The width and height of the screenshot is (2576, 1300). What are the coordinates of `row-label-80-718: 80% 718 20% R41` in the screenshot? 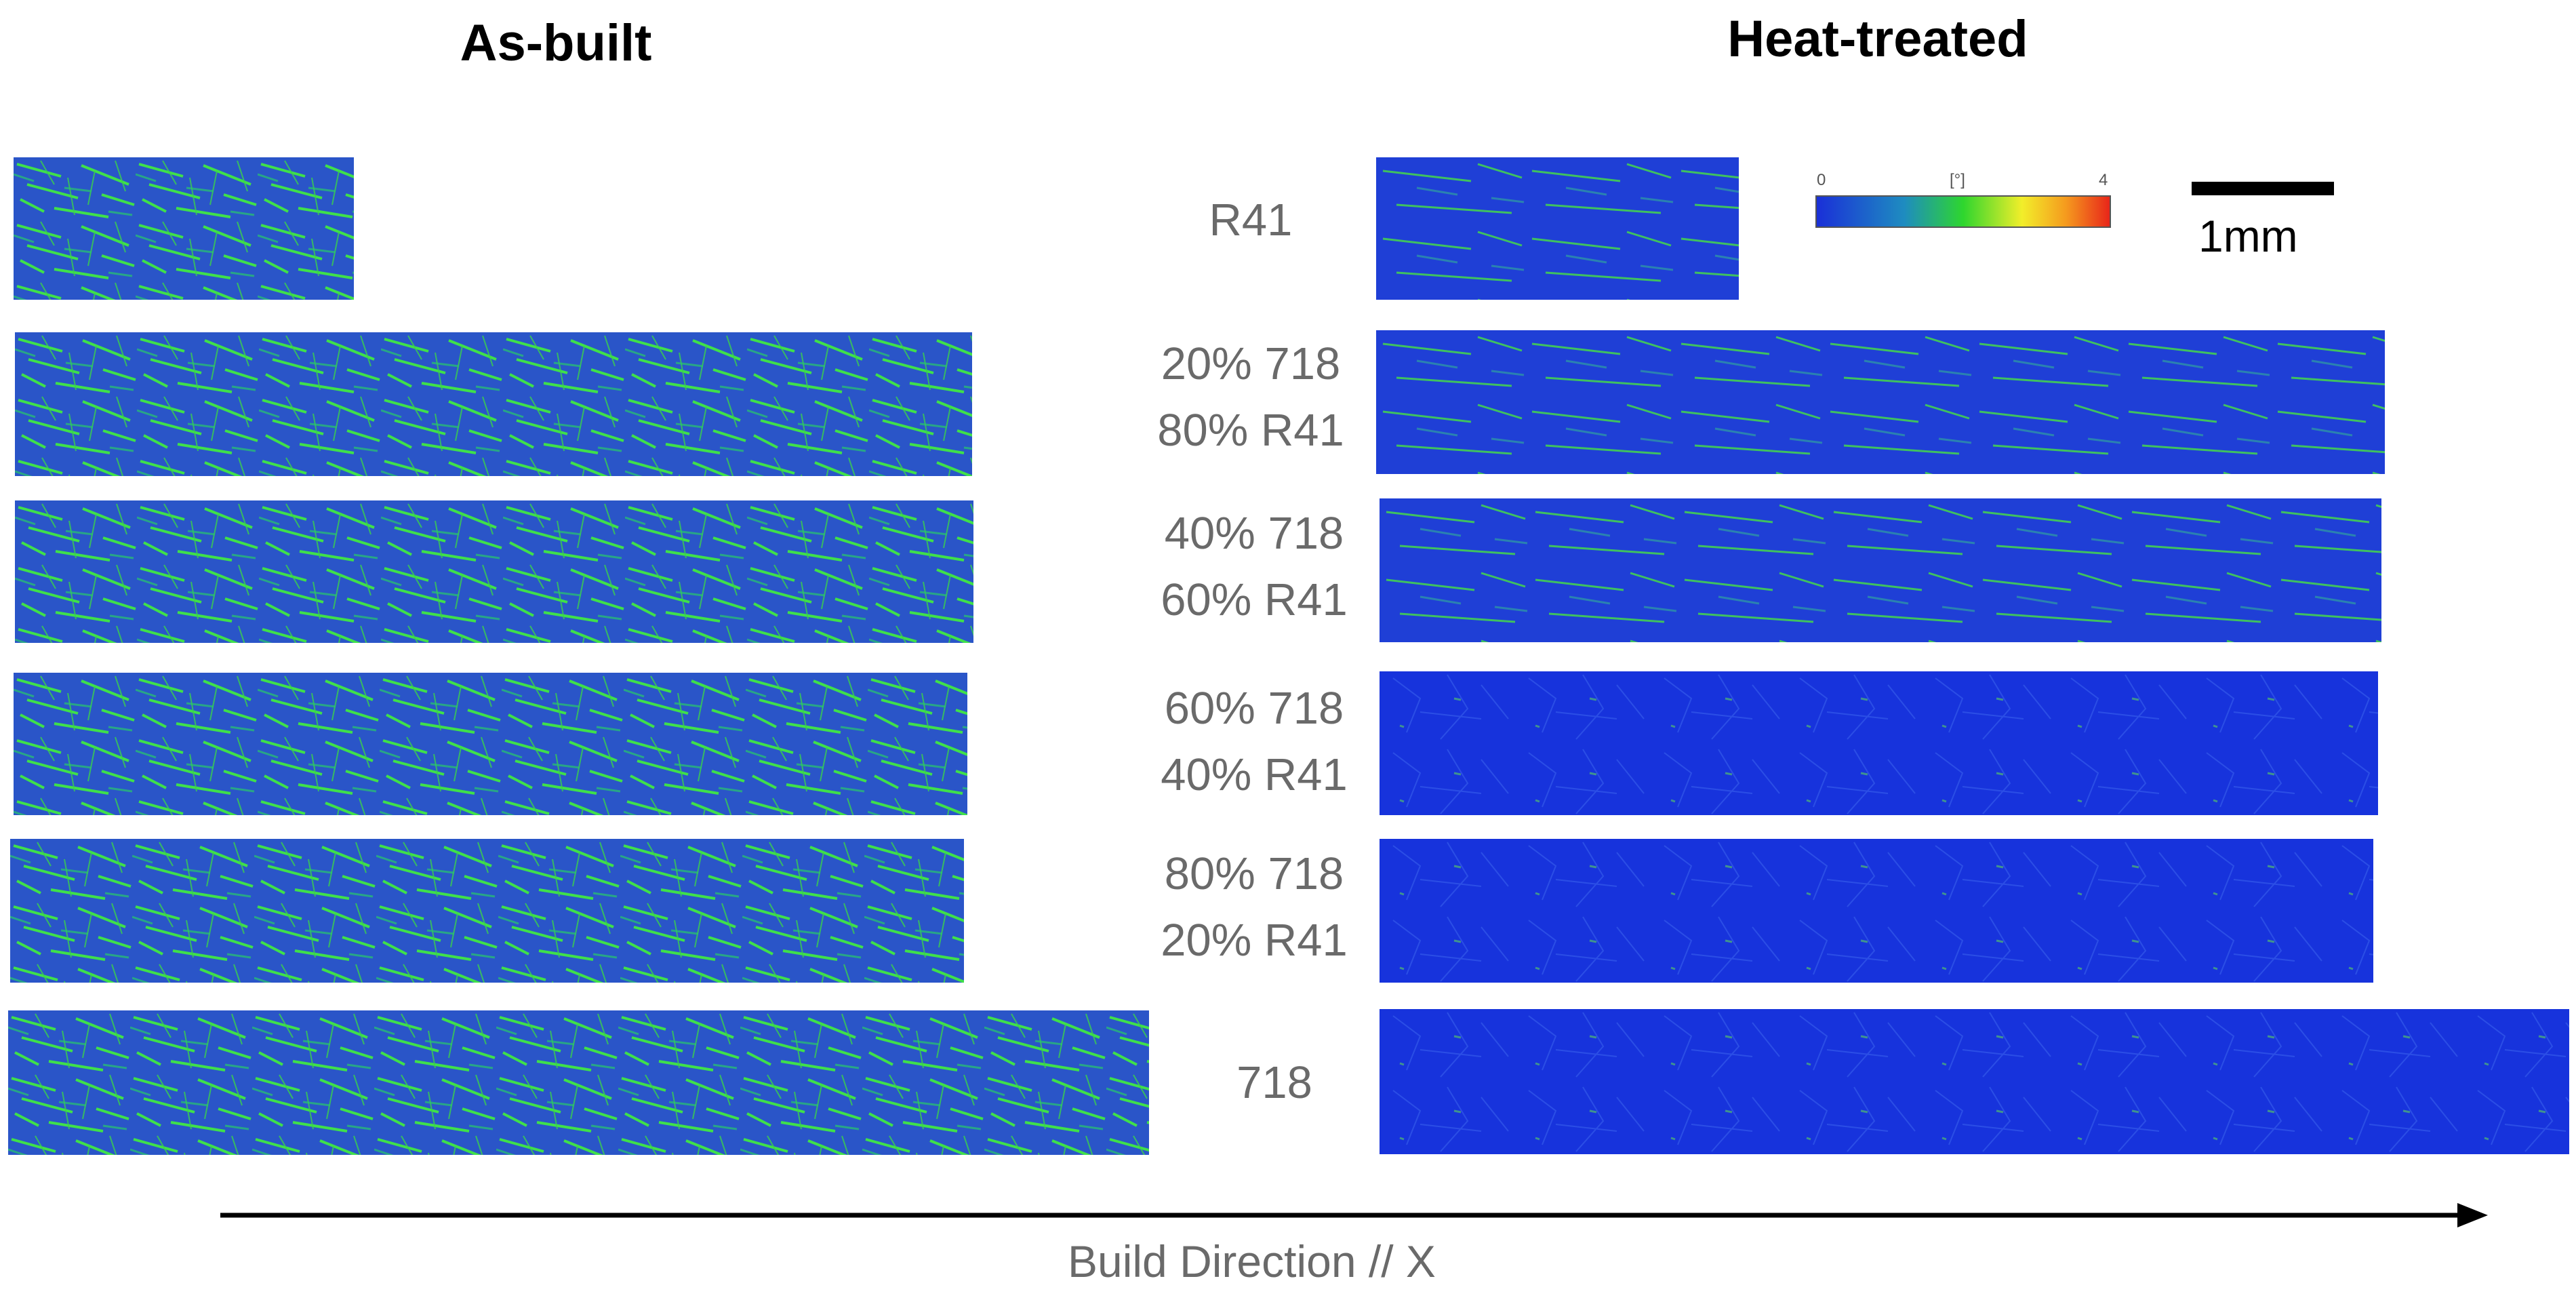 It's located at (1254, 908).